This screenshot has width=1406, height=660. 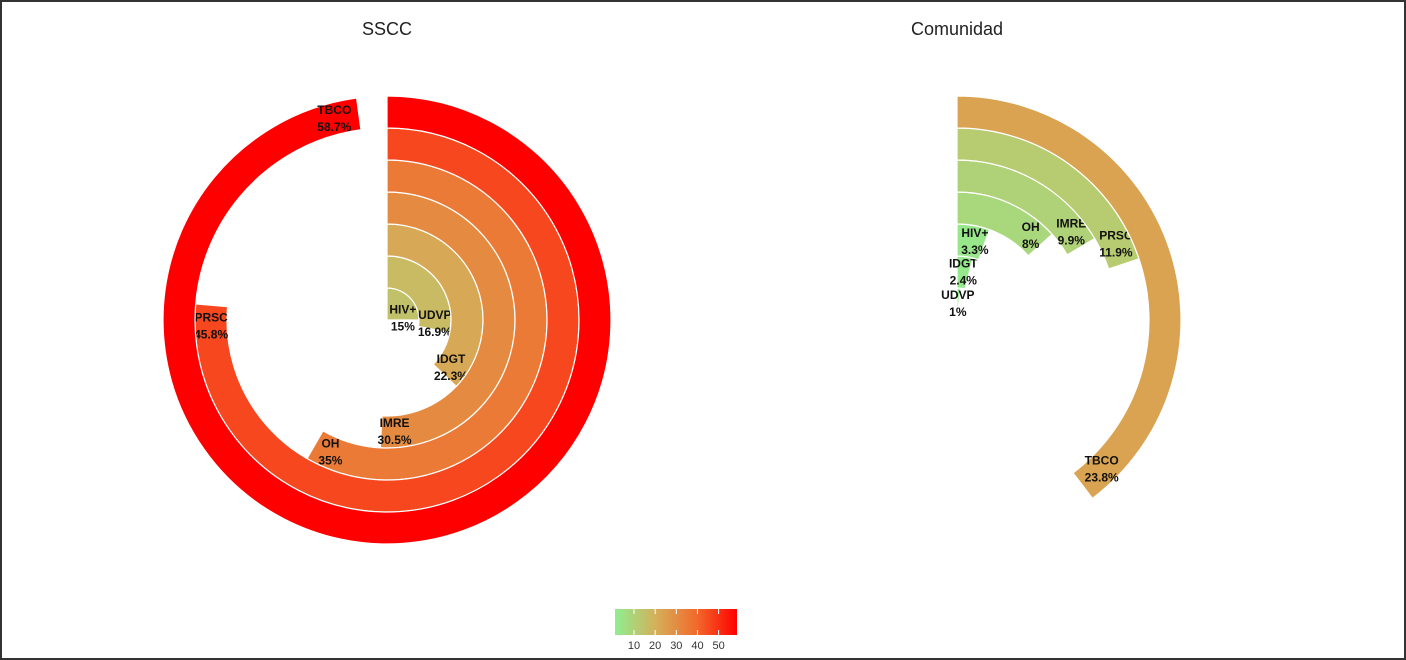 I want to click on value-label: 11.9%, so click(x=1116, y=252).